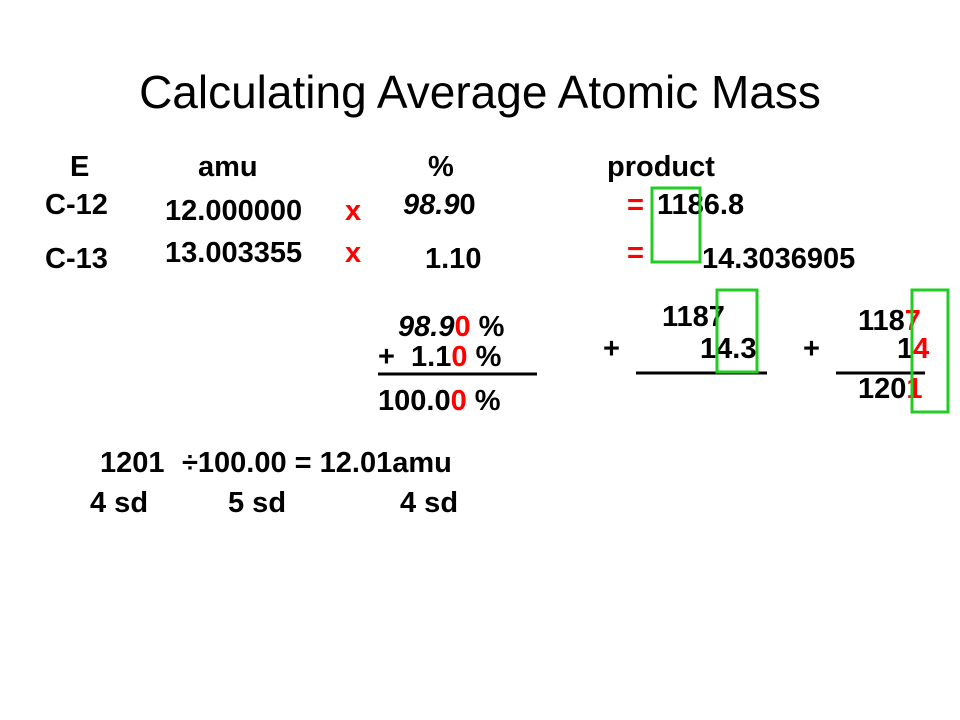 This screenshot has height=720, width=960. I want to click on header: %, so click(441, 167).